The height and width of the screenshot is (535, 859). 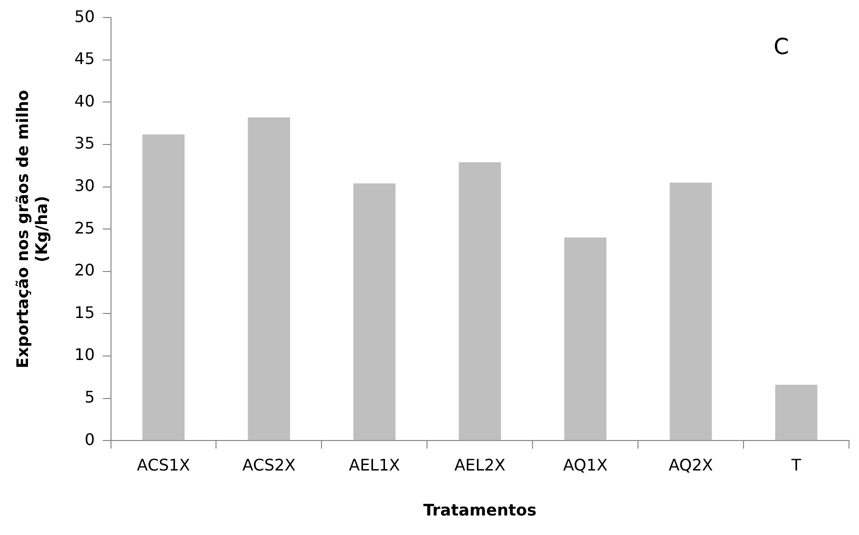 What do you see at coordinates (480, 510) in the screenshot?
I see `x-axis-title: Tratamentos` at bounding box center [480, 510].